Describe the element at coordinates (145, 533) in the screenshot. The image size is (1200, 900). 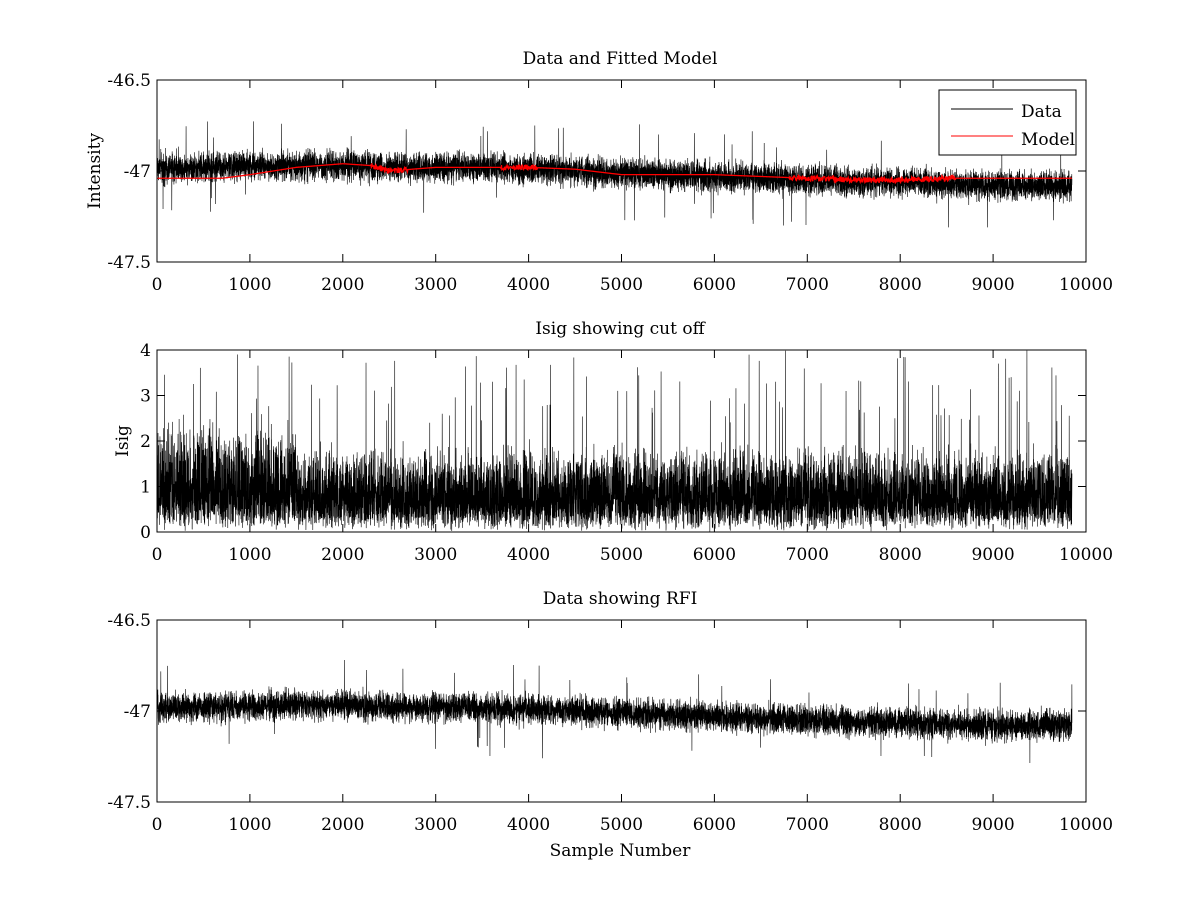
I see `y-tick-label: 0` at that location.